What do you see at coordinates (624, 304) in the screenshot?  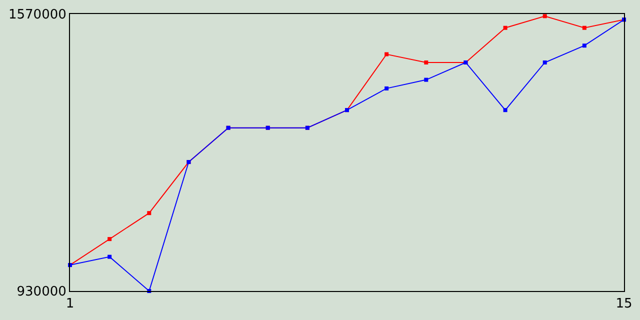 I see `x-tick-label: 15` at bounding box center [624, 304].